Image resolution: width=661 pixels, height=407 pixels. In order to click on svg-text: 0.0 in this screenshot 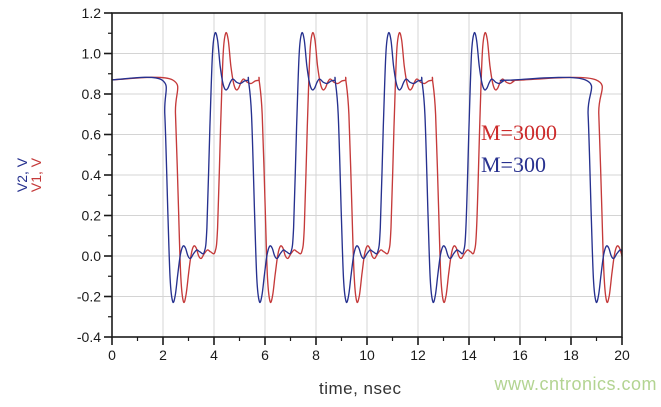, I will do `click(92, 256)`.